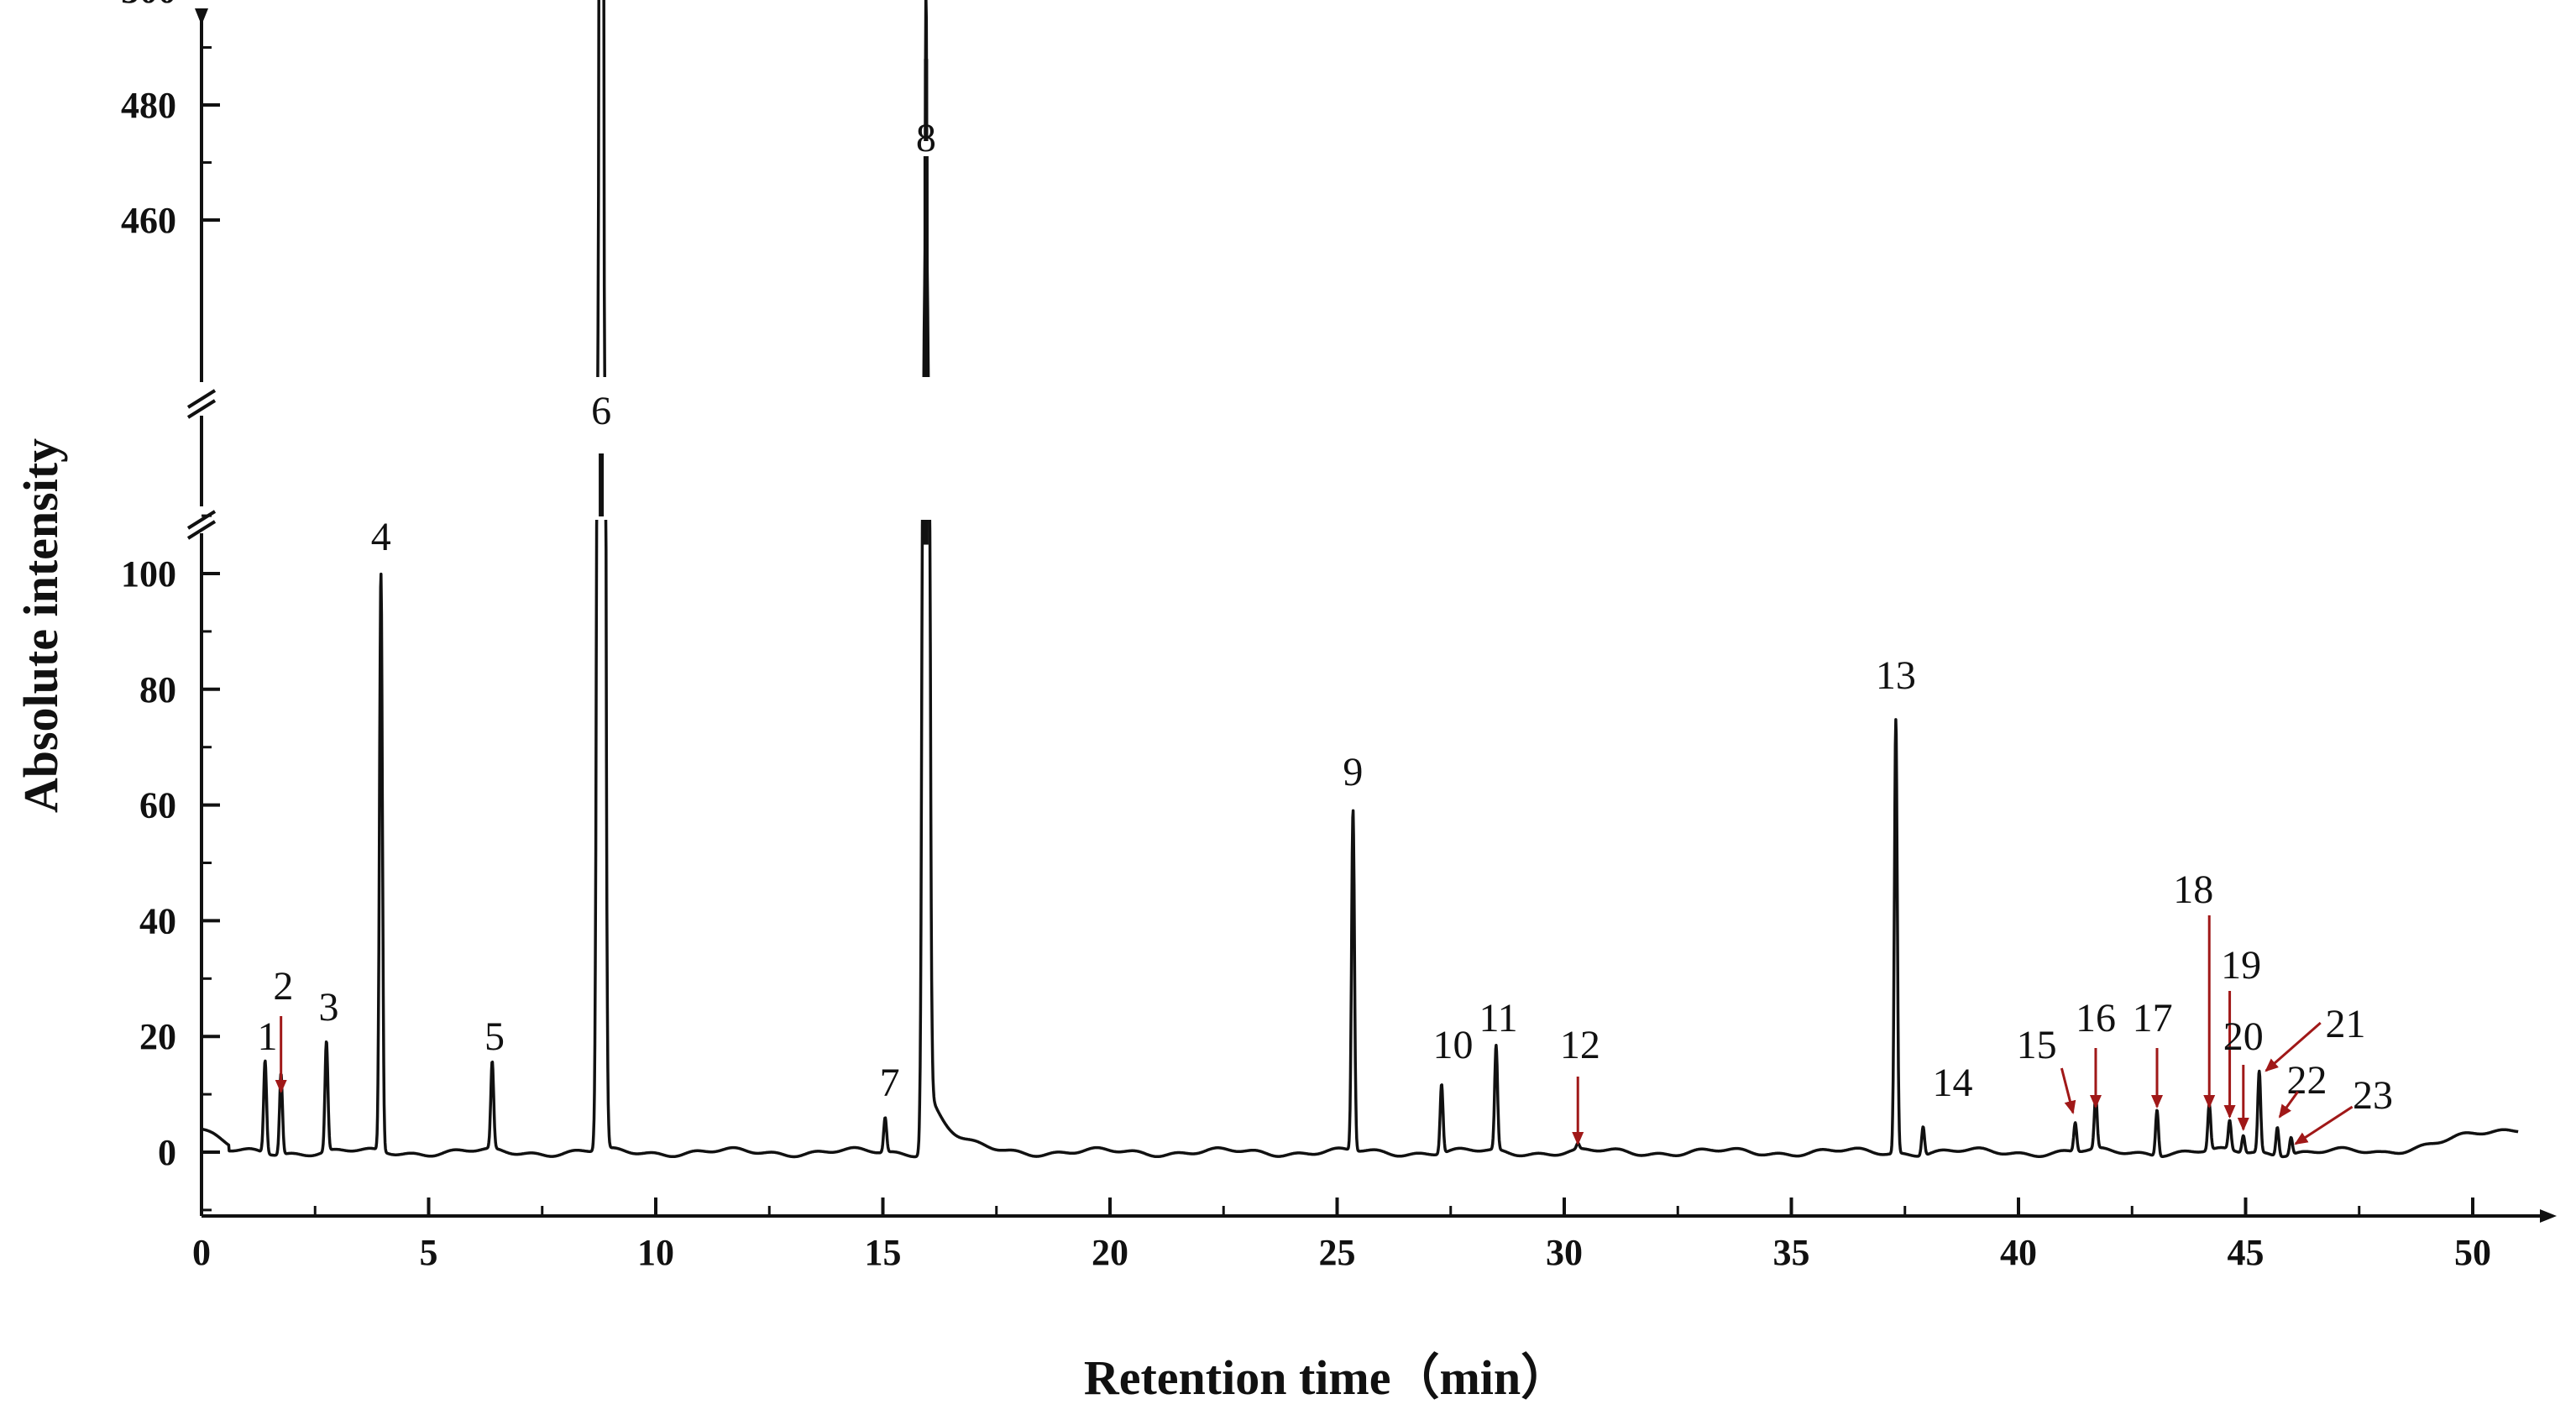  What do you see at coordinates (1498, 1018) in the screenshot?
I see `peak-label-11: 11` at bounding box center [1498, 1018].